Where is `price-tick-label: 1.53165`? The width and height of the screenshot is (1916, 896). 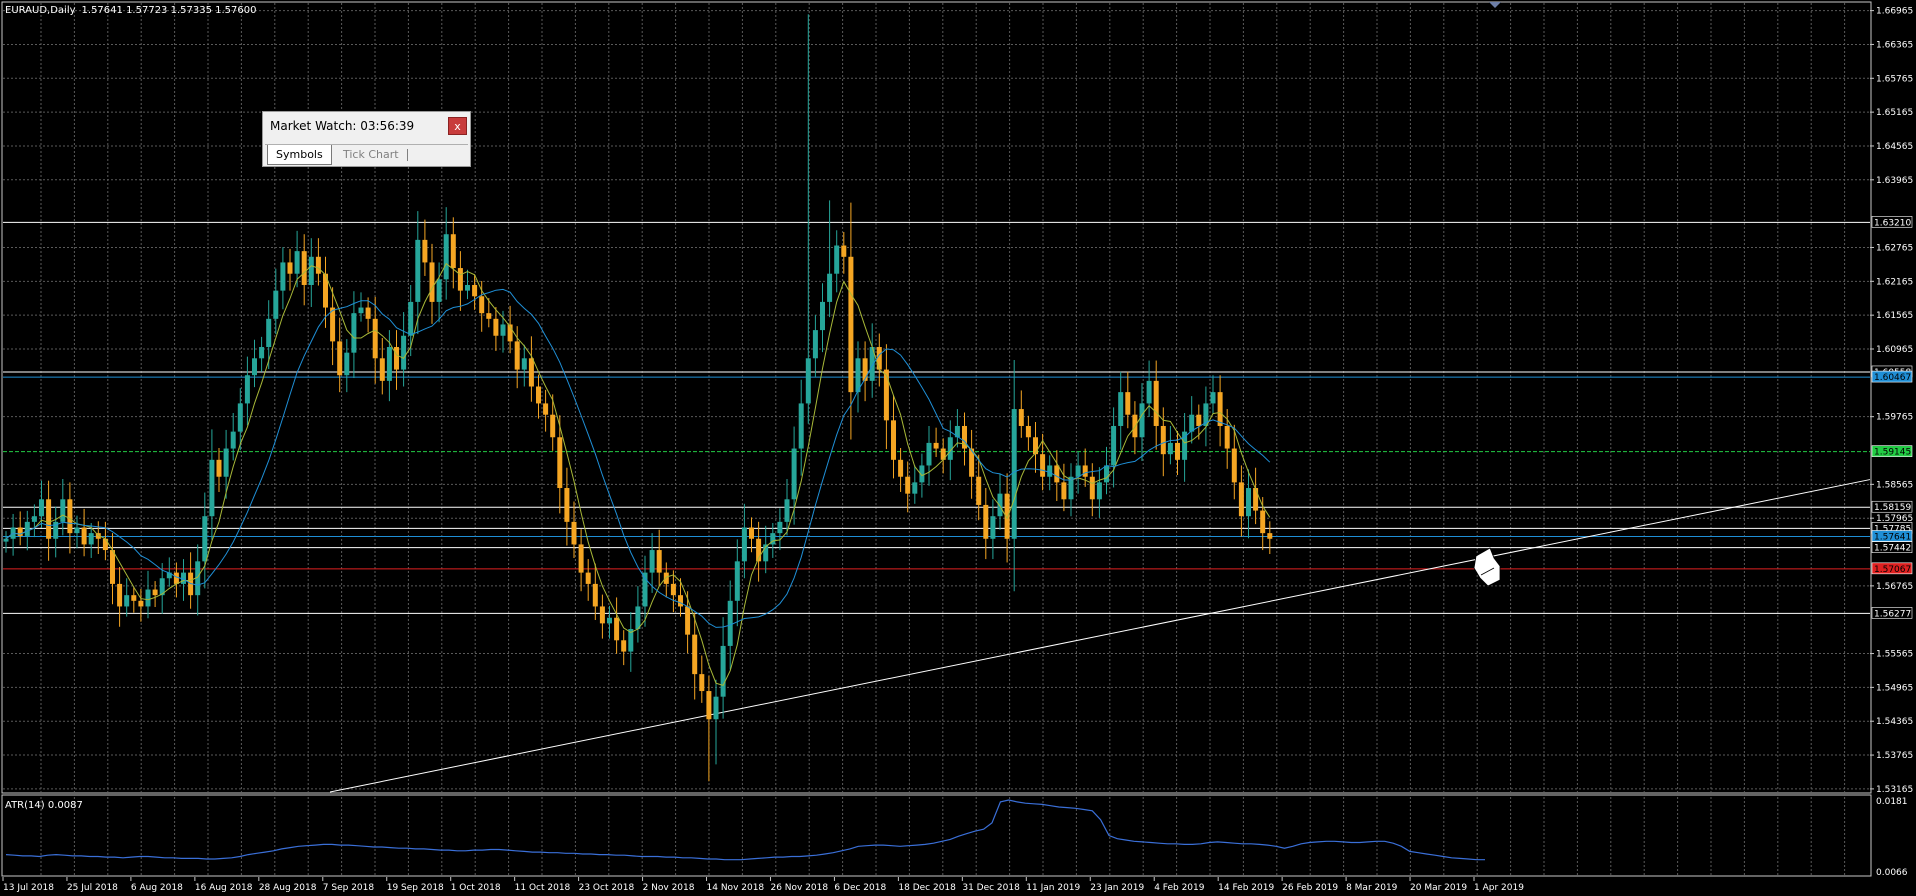
price-tick-label: 1.53165 is located at coordinates (1894, 790).